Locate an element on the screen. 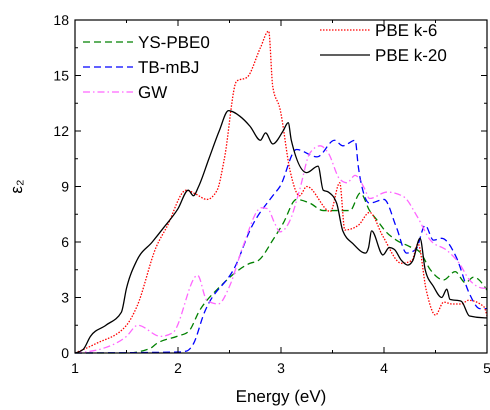 The width and height of the screenshot is (490, 410). x-tick-label: 5 is located at coordinates (486, 368).